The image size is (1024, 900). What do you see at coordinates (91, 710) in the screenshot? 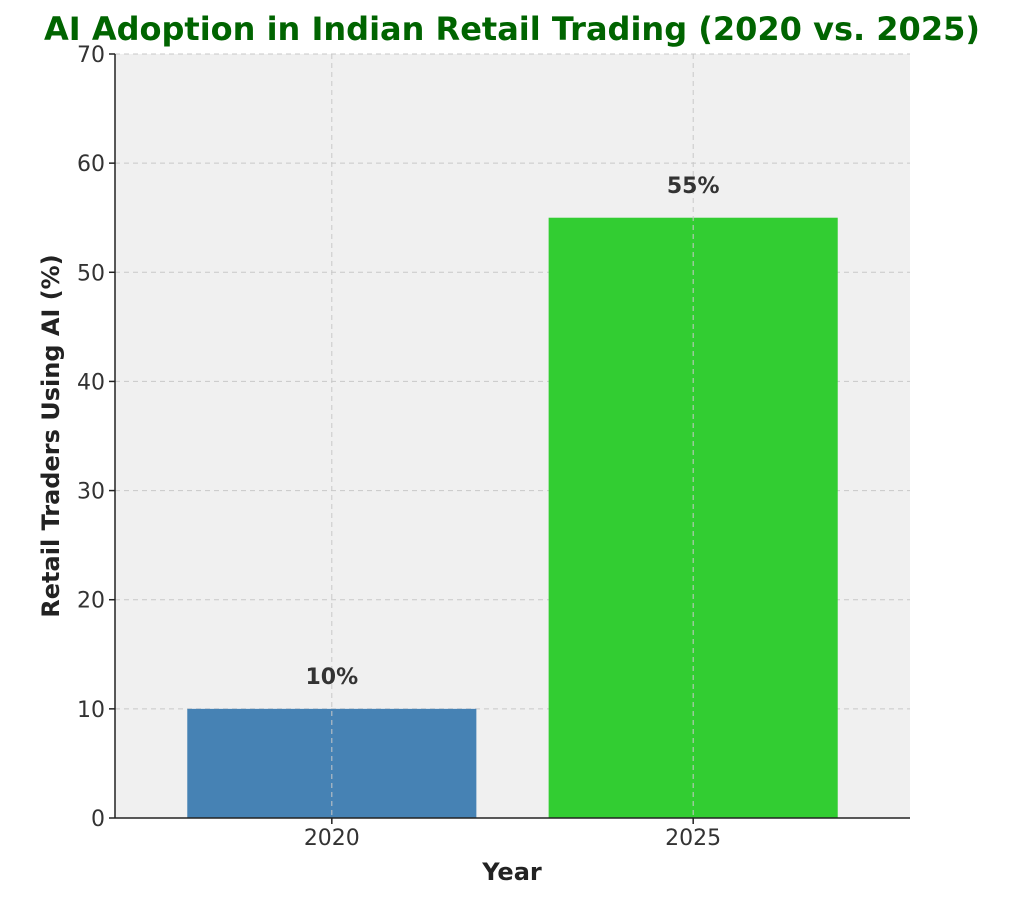
I see `y-tick-label: 10` at bounding box center [91, 710].